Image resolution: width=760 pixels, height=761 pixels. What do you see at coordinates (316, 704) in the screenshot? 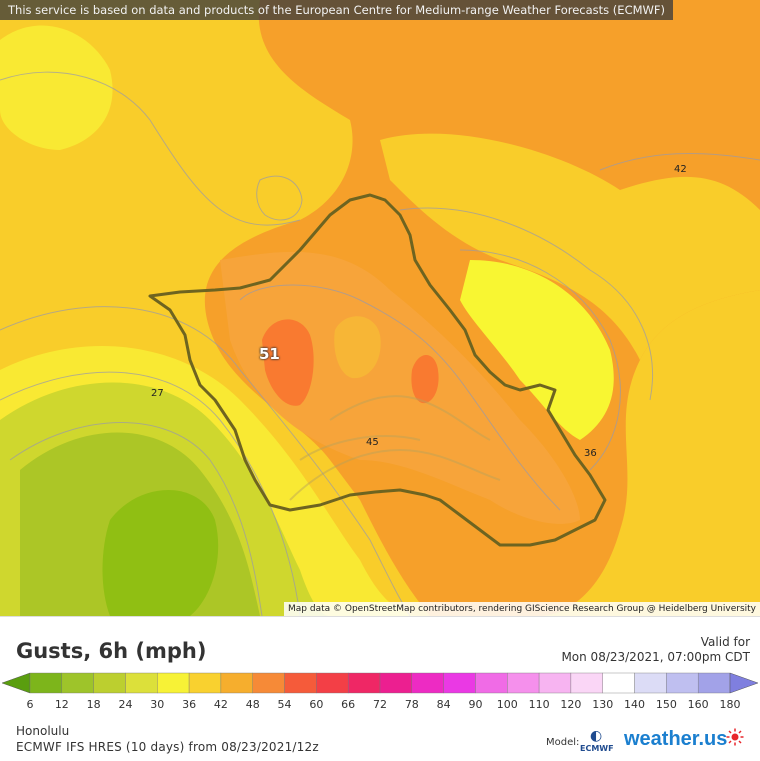
I see `scale-tick-label: 60` at bounding box center [316, 704].